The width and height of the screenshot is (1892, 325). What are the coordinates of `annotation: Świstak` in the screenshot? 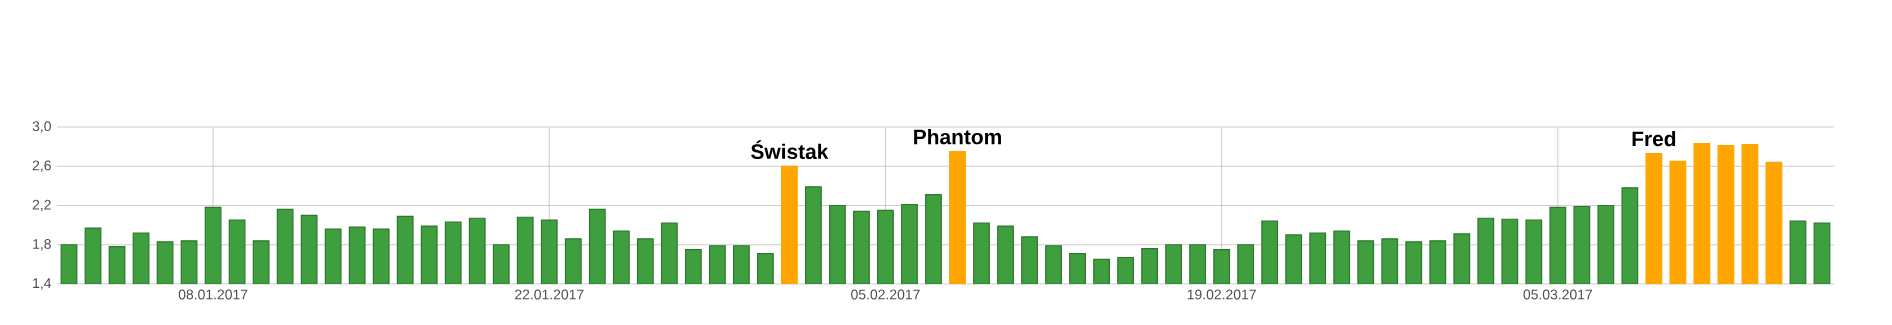 It's located at (790, 150).